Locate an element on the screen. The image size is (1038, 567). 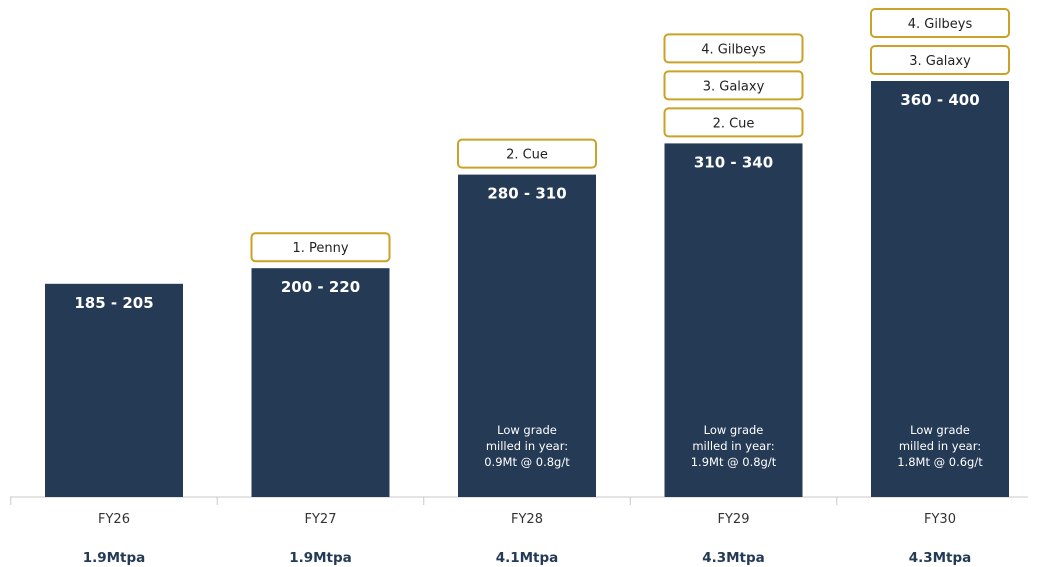
data-label: 185 - 205 is located at coordinates (113, 303).